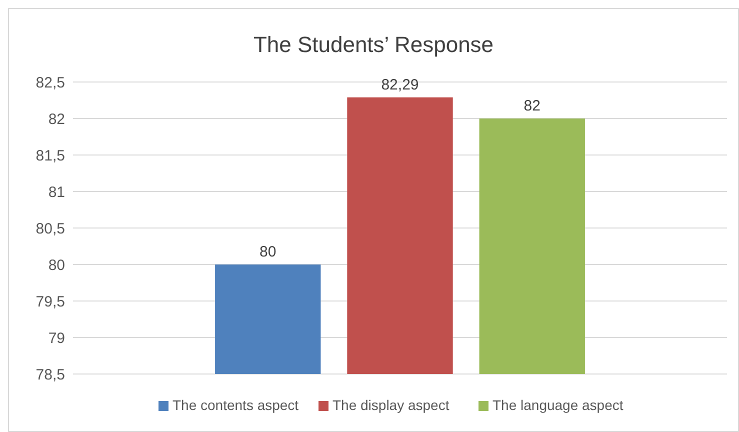 The width and height of the screenshot is (739, 432). Describe the element at coordinates (268, 252) in the screenshot. I see `data-label: 80` at that location.